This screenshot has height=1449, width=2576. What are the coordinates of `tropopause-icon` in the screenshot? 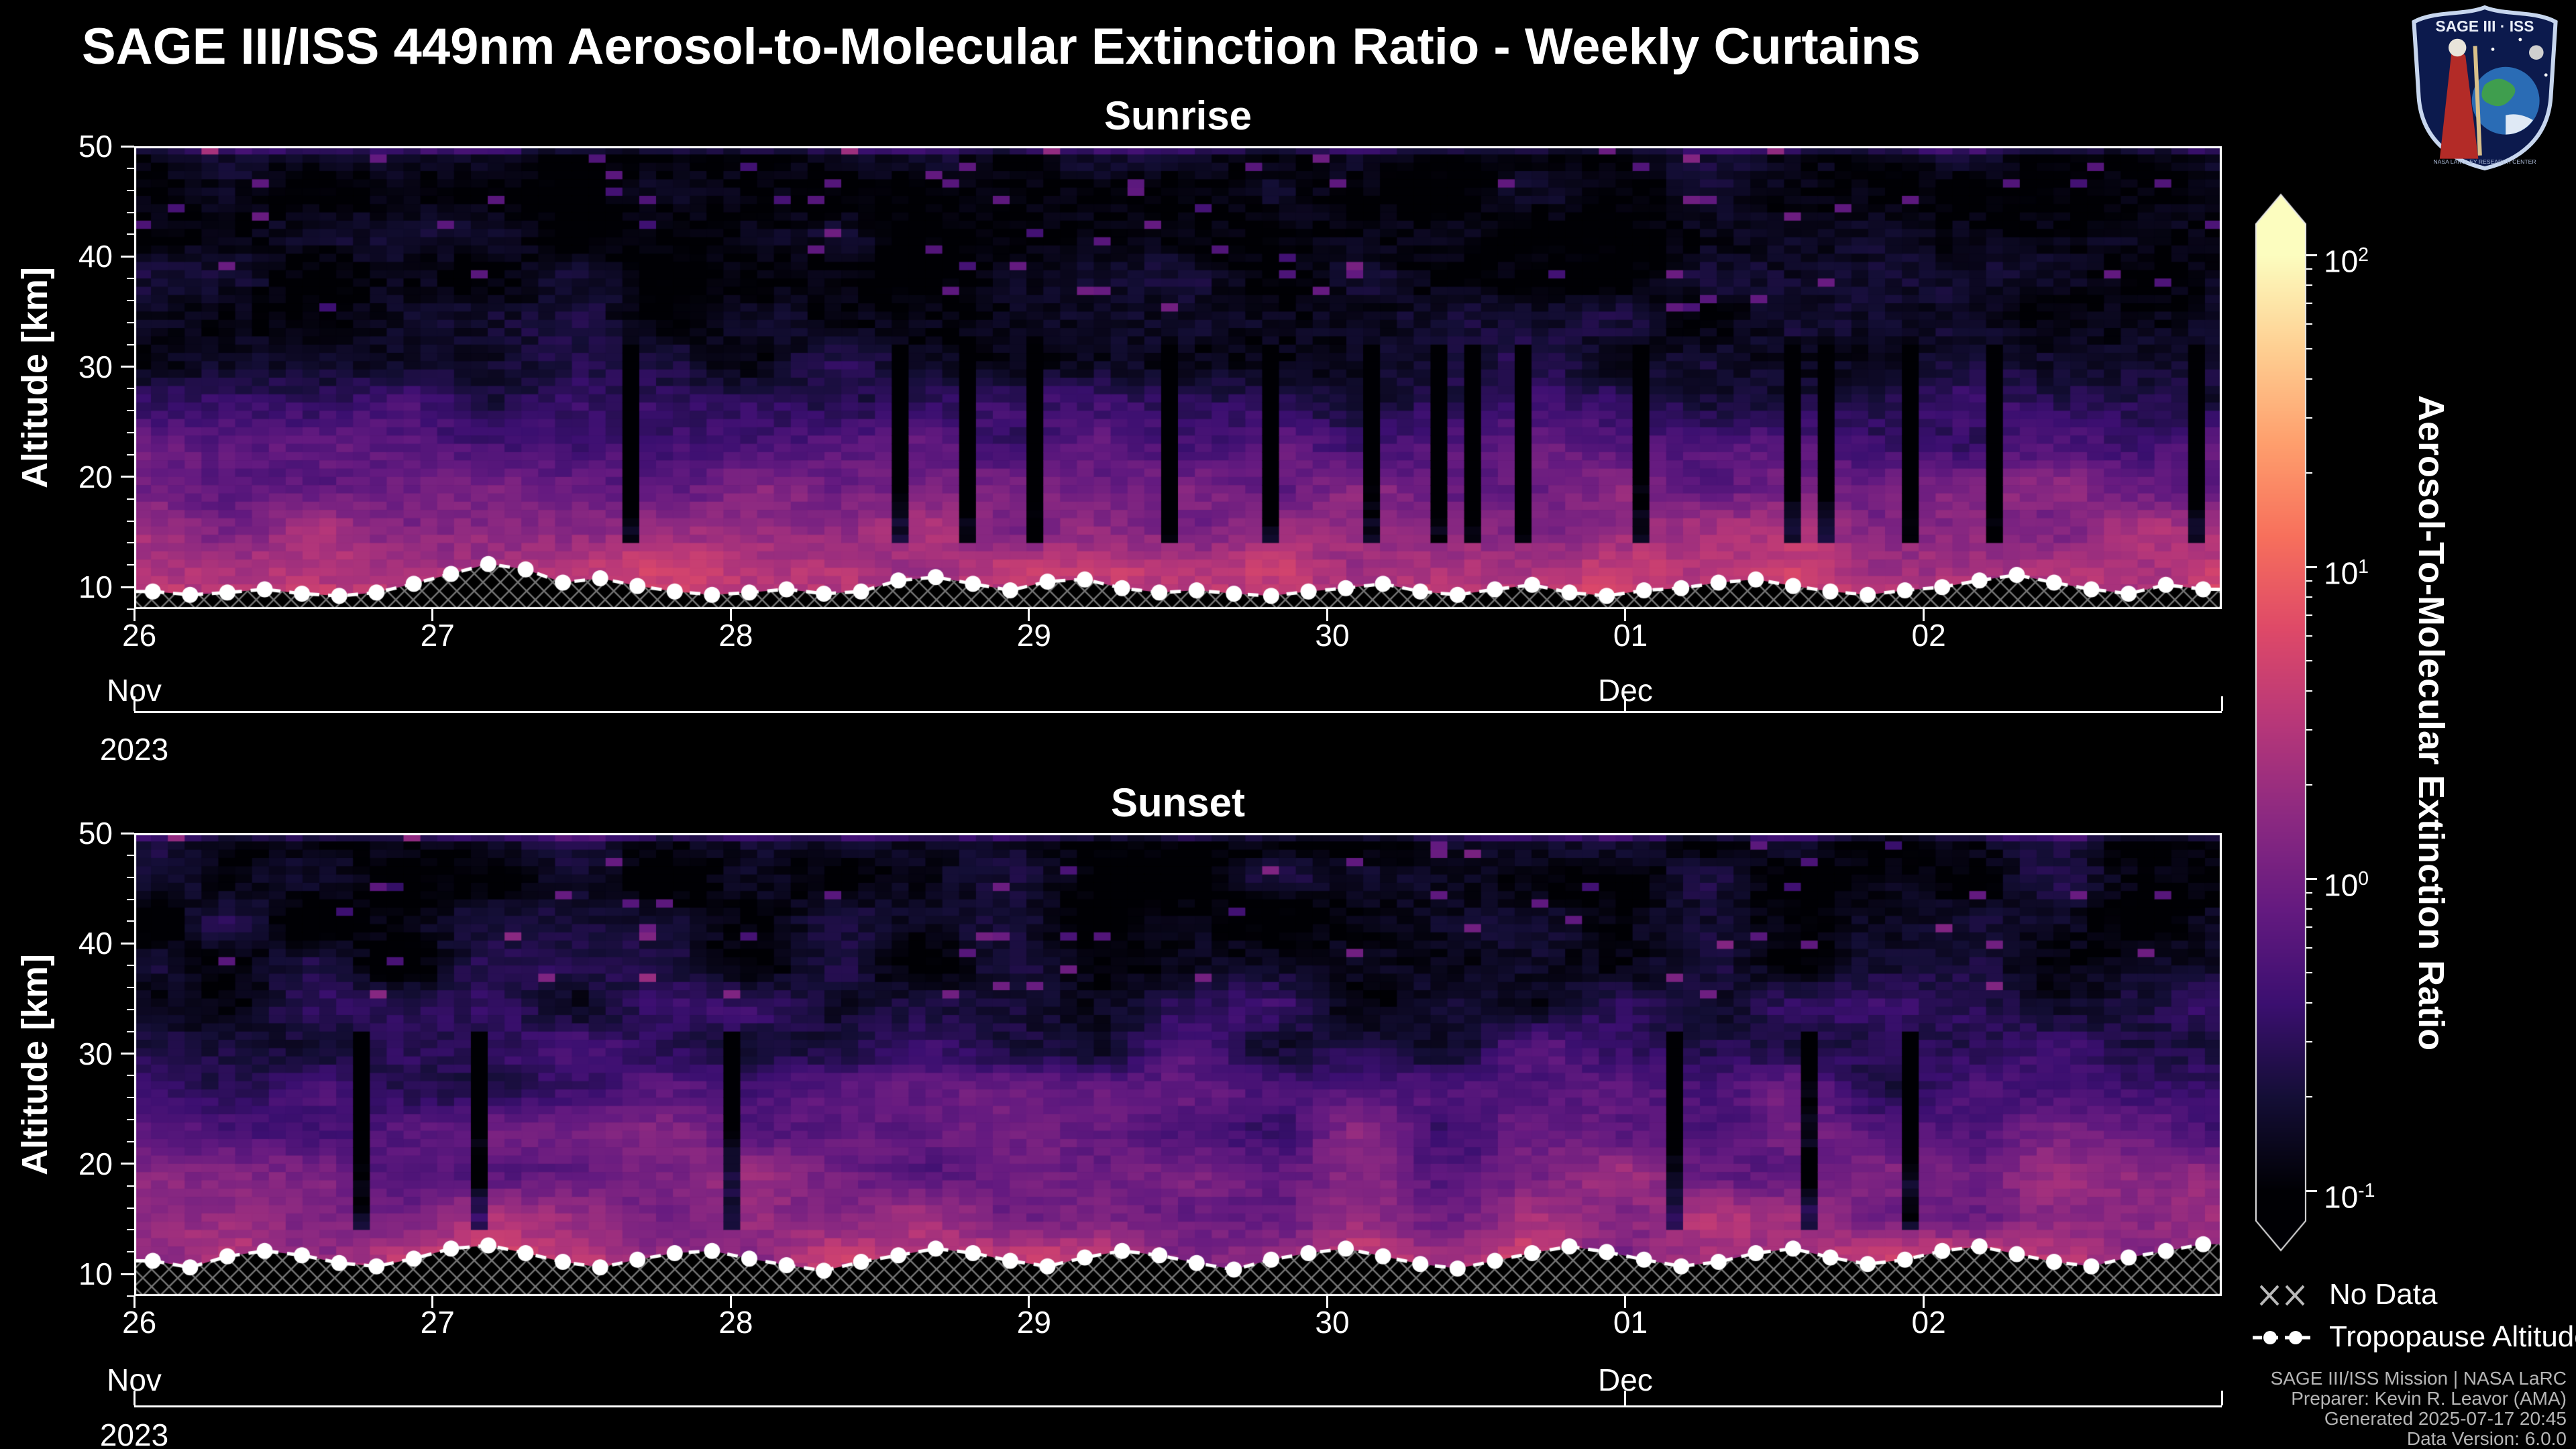 It's located at (2283, 1337).